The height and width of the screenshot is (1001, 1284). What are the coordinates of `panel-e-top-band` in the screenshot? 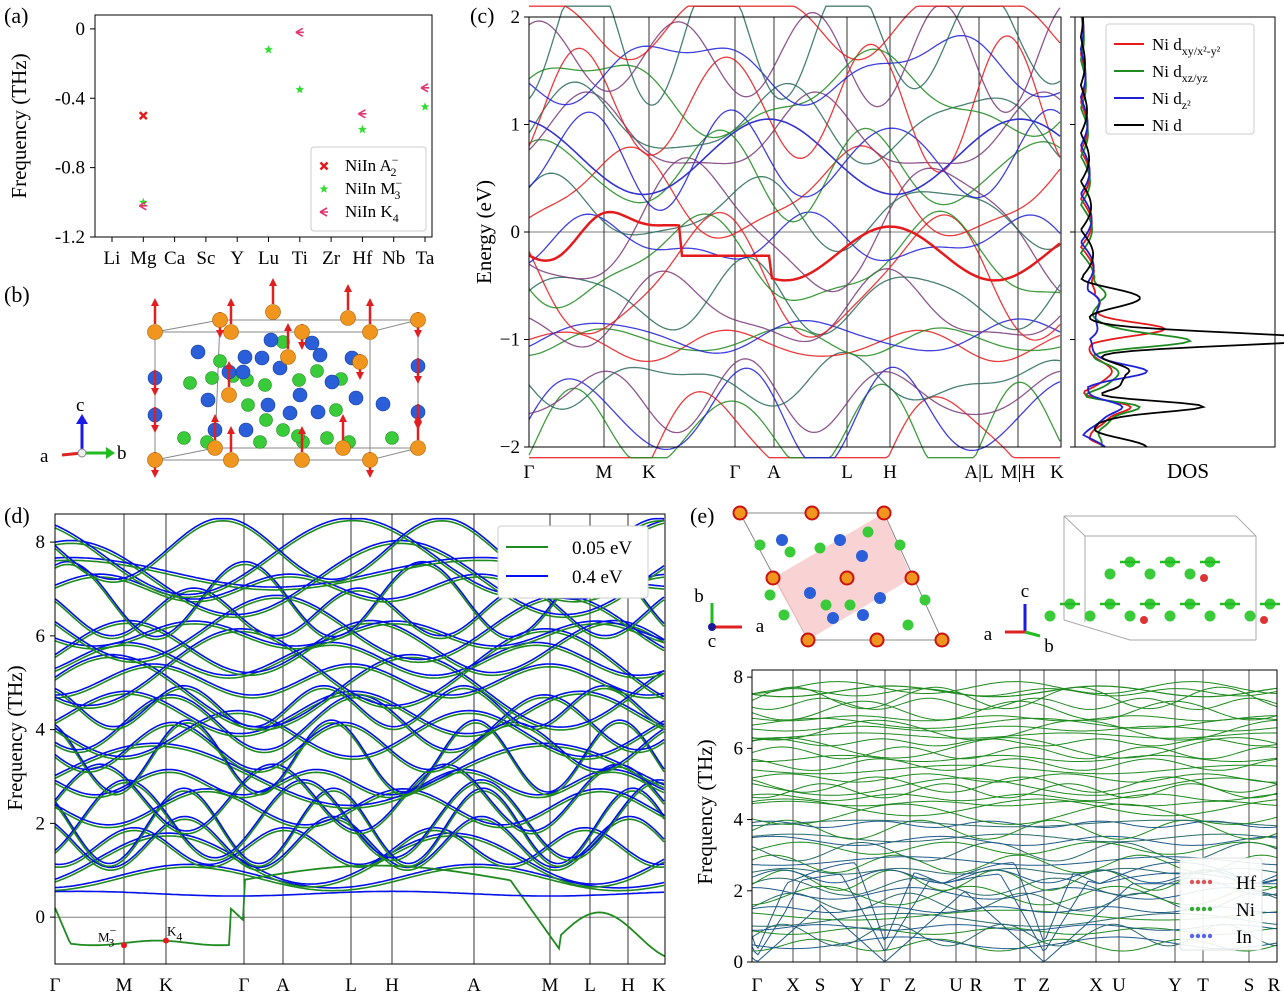 It's located at (1014, 691).